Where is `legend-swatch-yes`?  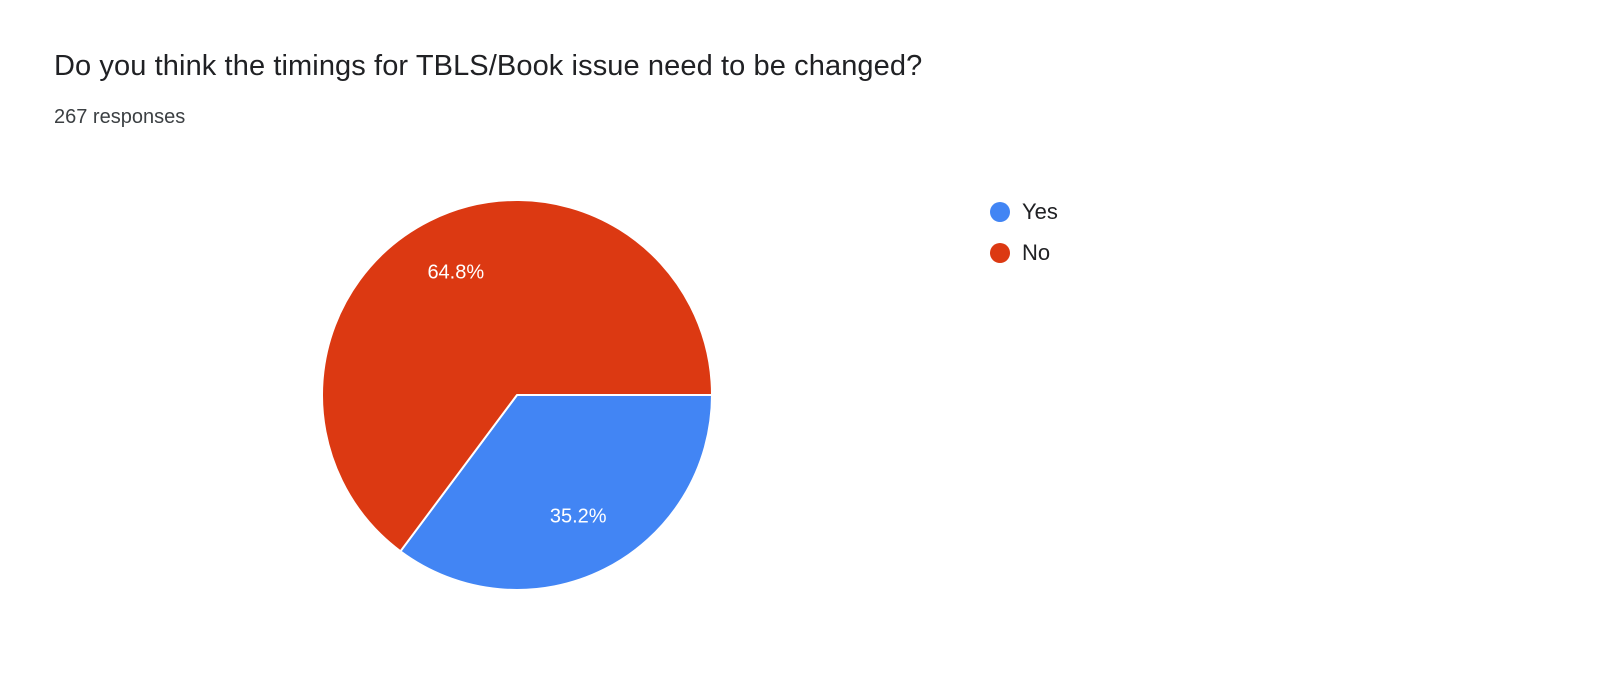
legend-swatch-yes is located at coordinates (1000, 212).